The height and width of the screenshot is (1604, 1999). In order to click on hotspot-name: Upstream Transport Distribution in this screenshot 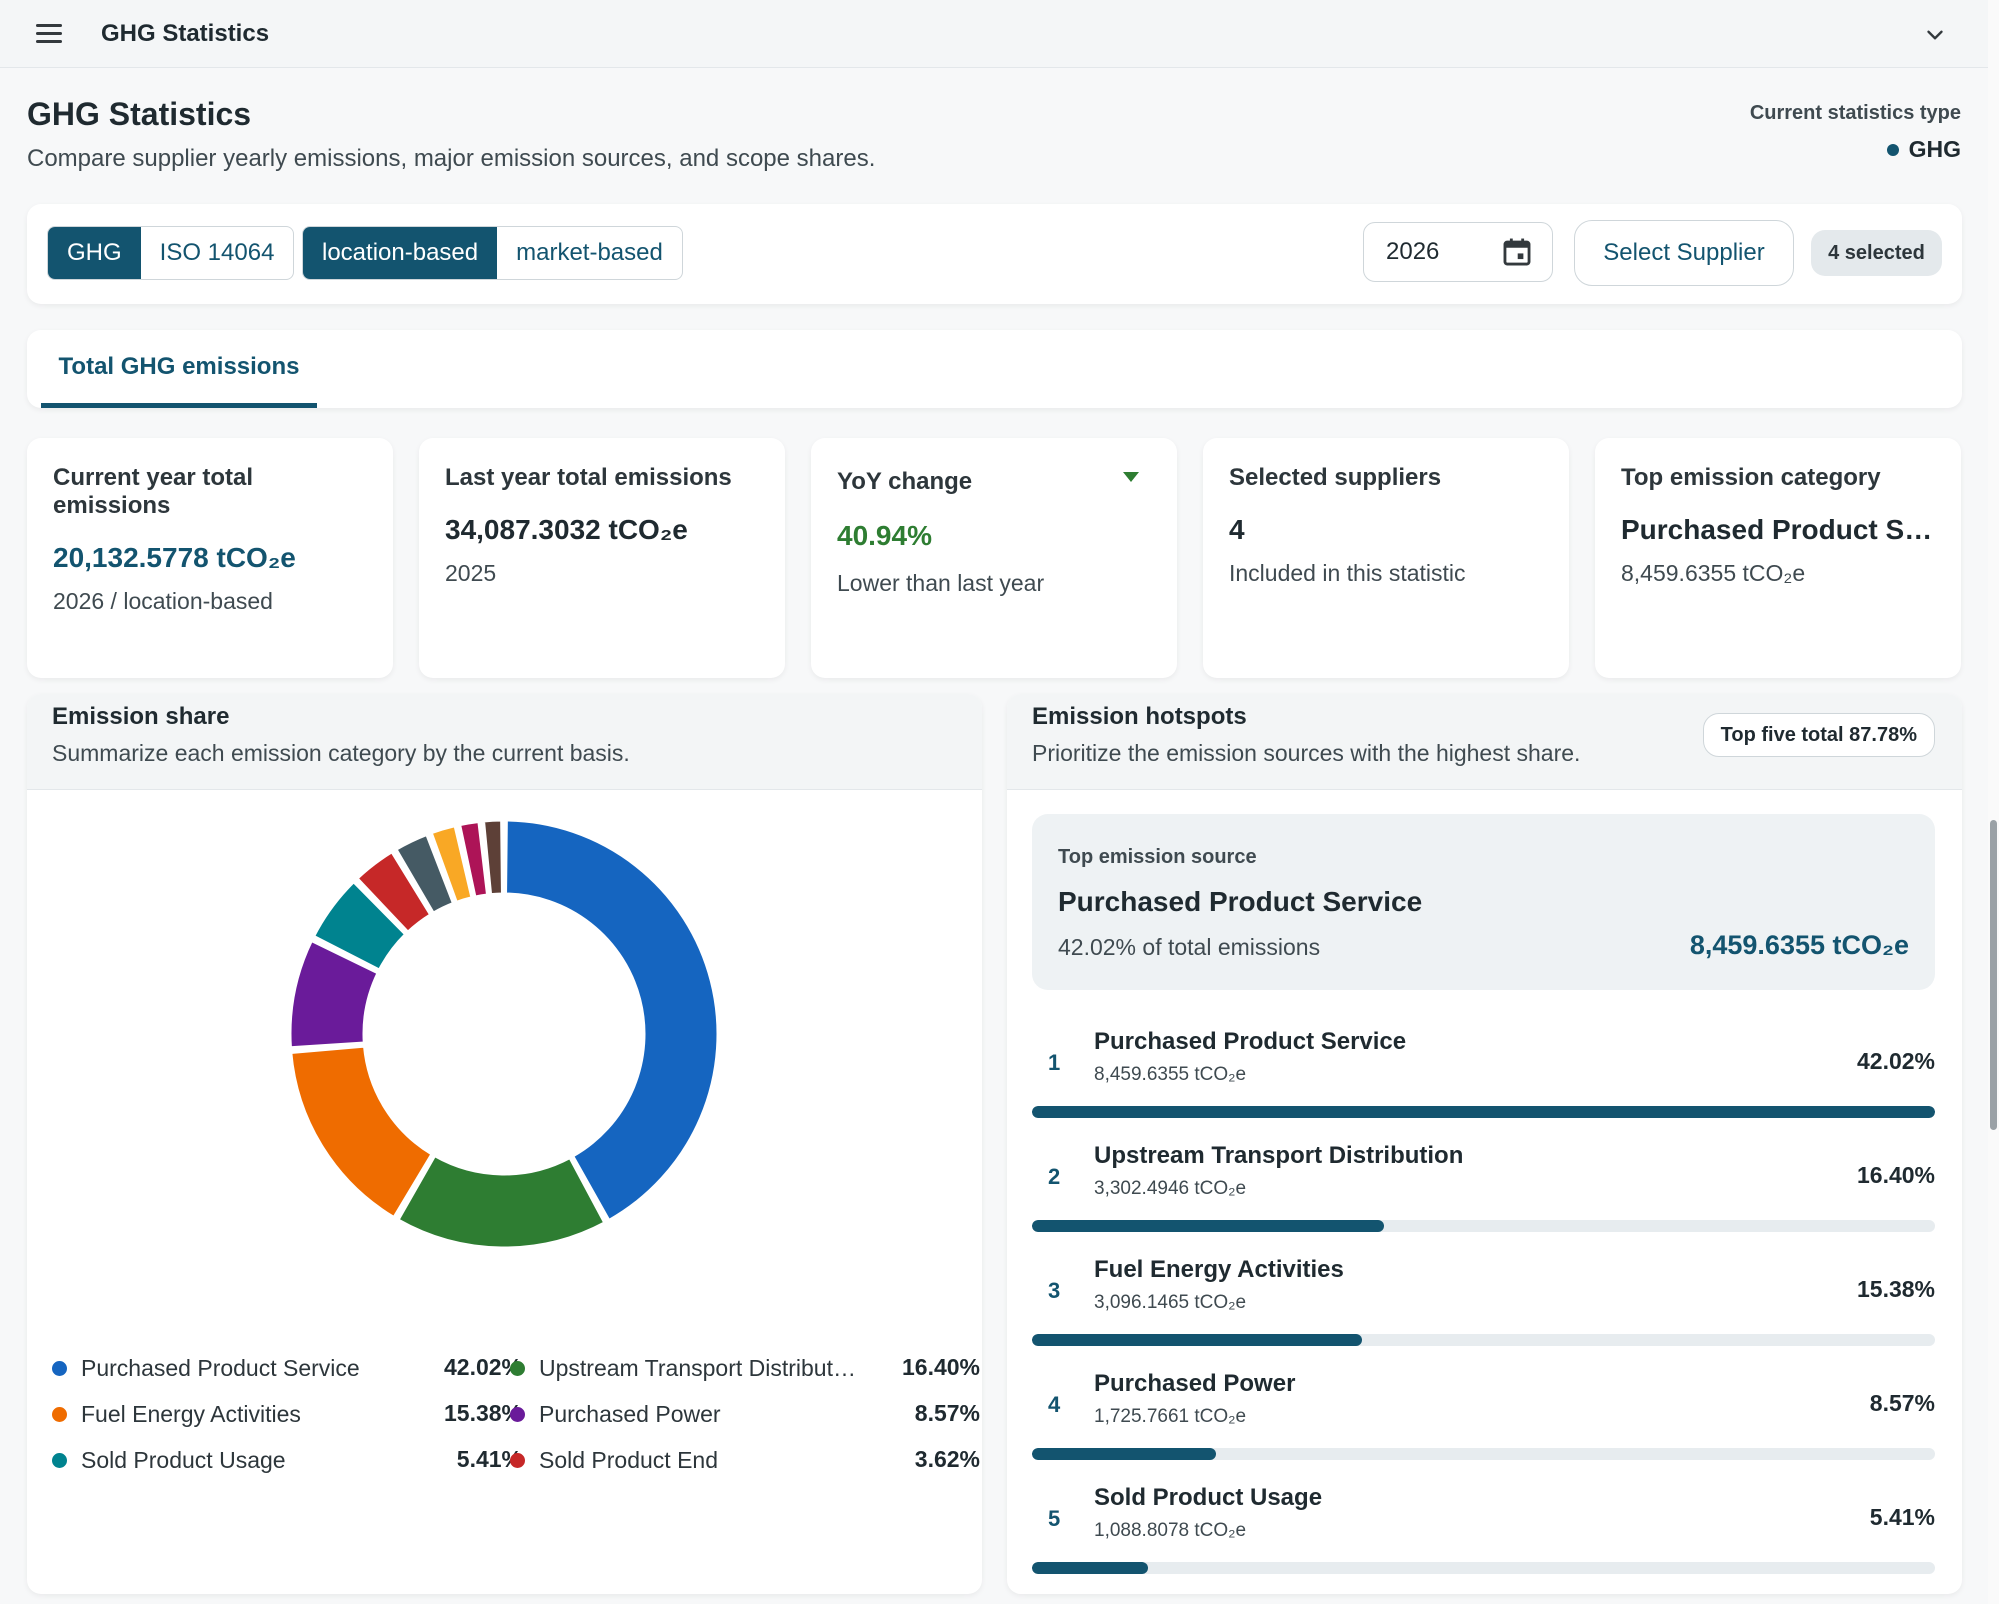, I will do `click(1279, 1155)`.